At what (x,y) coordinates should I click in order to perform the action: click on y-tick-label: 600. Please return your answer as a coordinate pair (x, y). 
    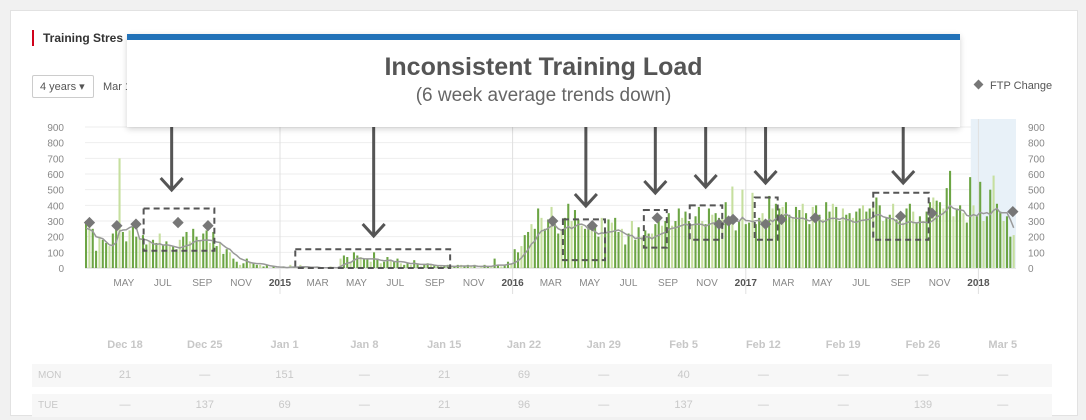
    Looking at the image, I should click on (55, 175).